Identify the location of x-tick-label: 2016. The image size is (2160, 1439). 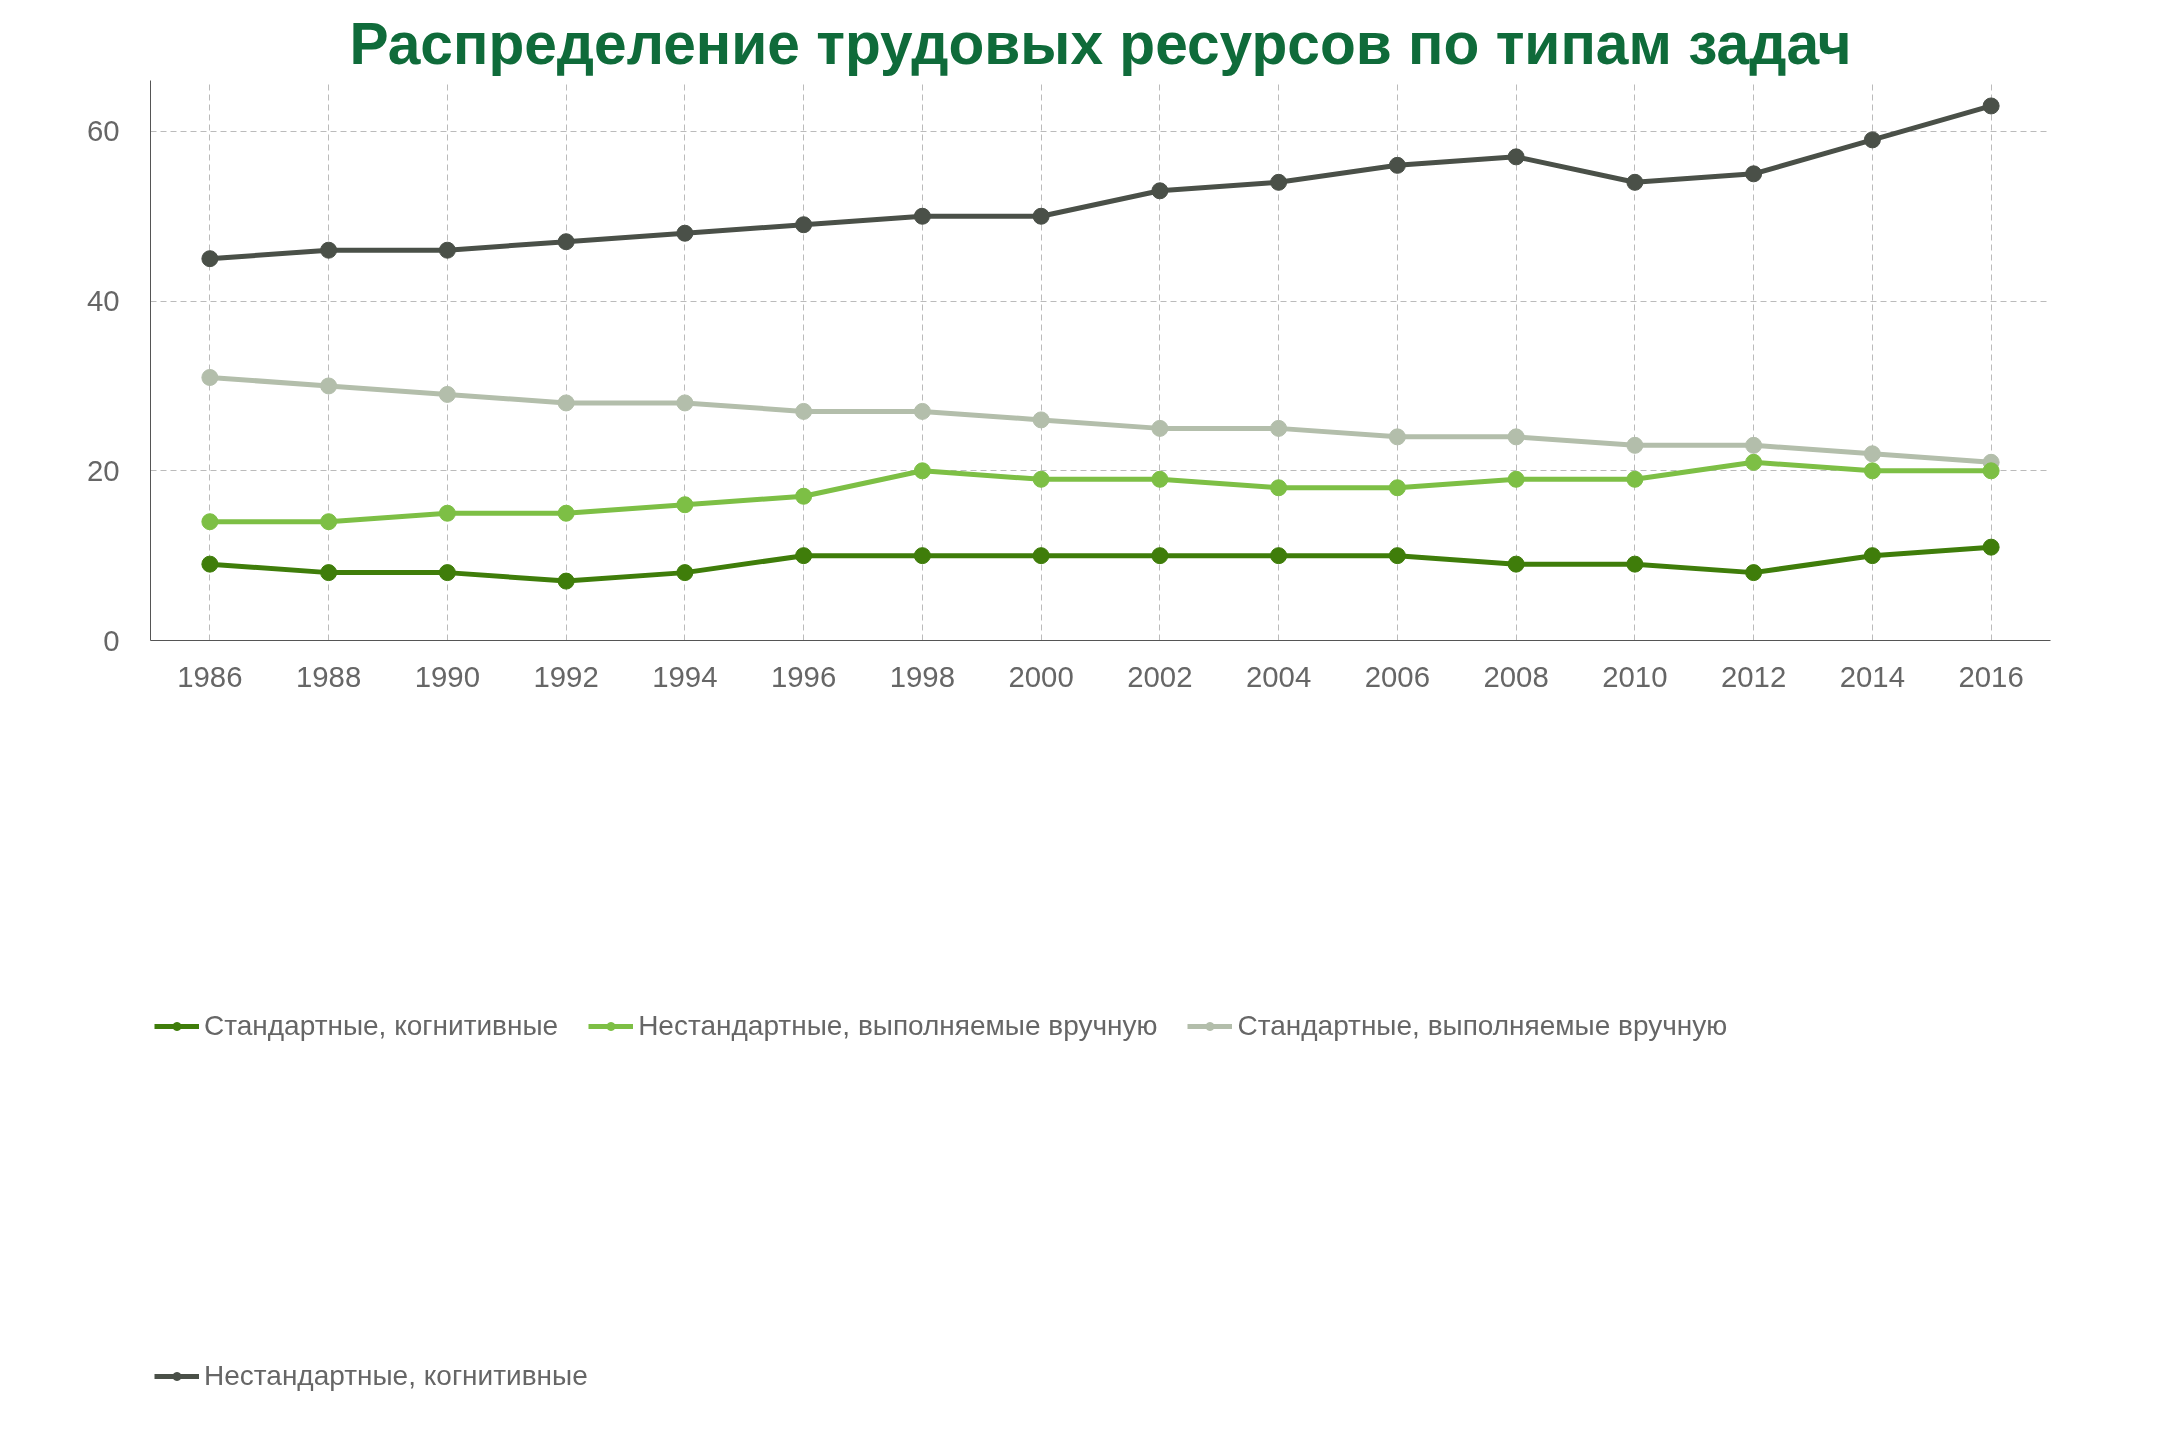
(1991, 676).